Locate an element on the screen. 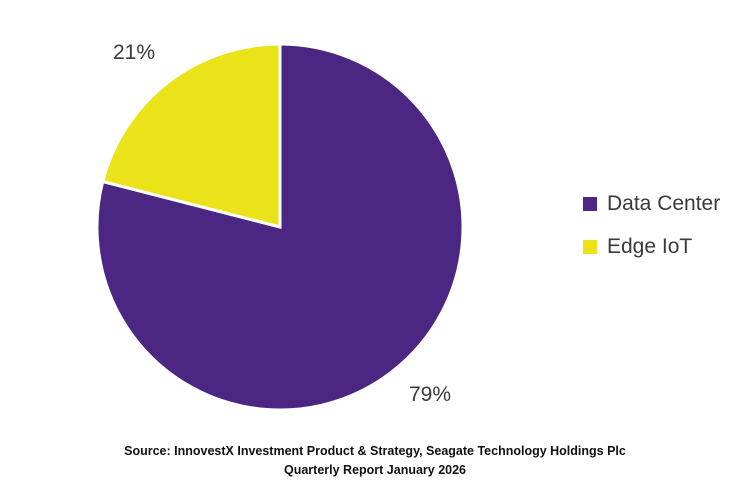 The image size is (750, 498). legend-item-edge-iot: Edge IoT is located at coordinates (651, 247).